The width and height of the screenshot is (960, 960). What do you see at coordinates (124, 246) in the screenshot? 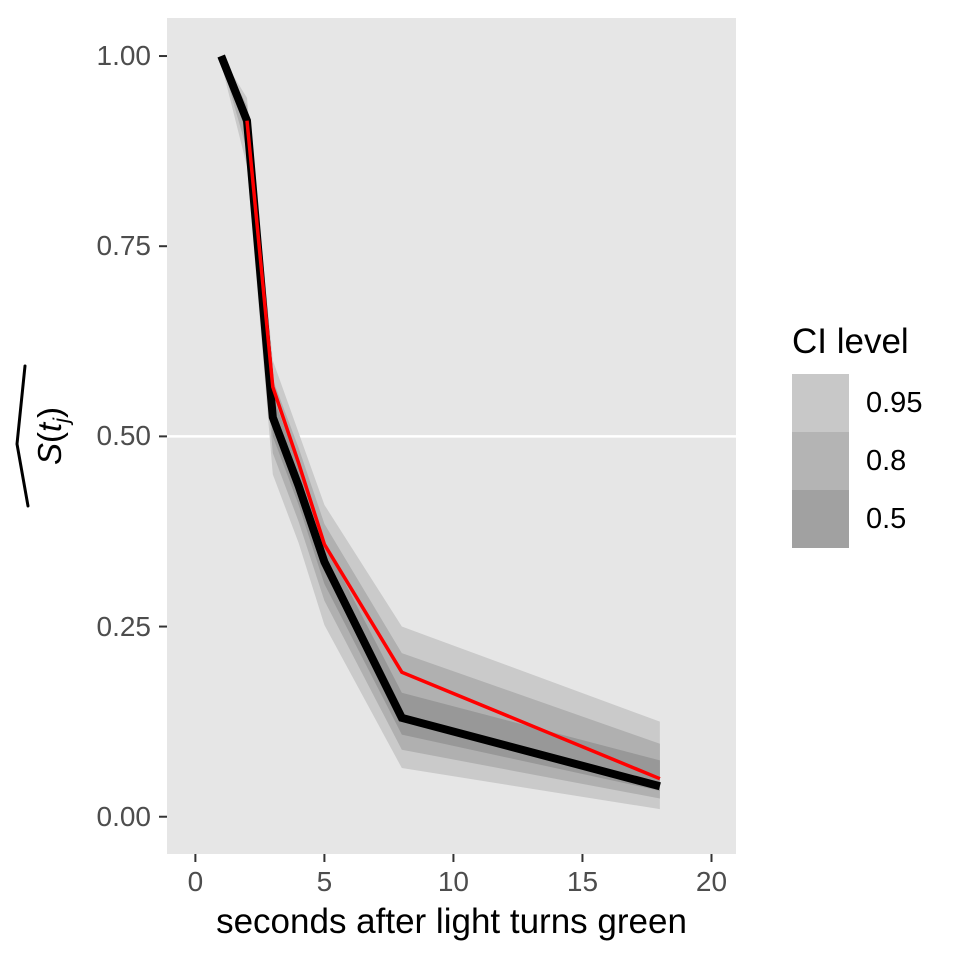
I see `y-tick-label-0.75: 0.75` at bounding box center [124, 246].